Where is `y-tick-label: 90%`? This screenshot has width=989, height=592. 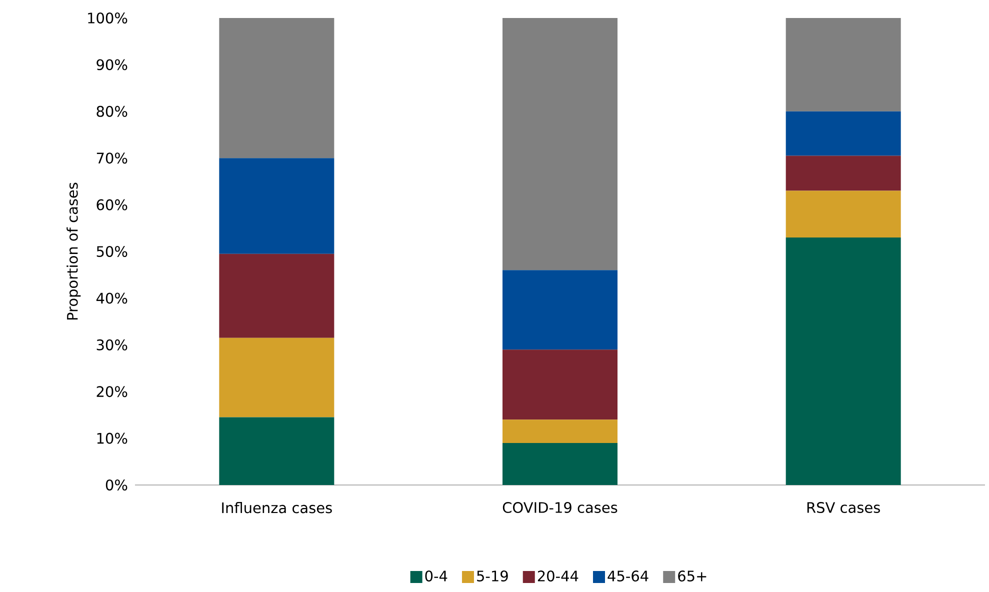
y-tick-label: 90% is located at coordinates (112, 64).